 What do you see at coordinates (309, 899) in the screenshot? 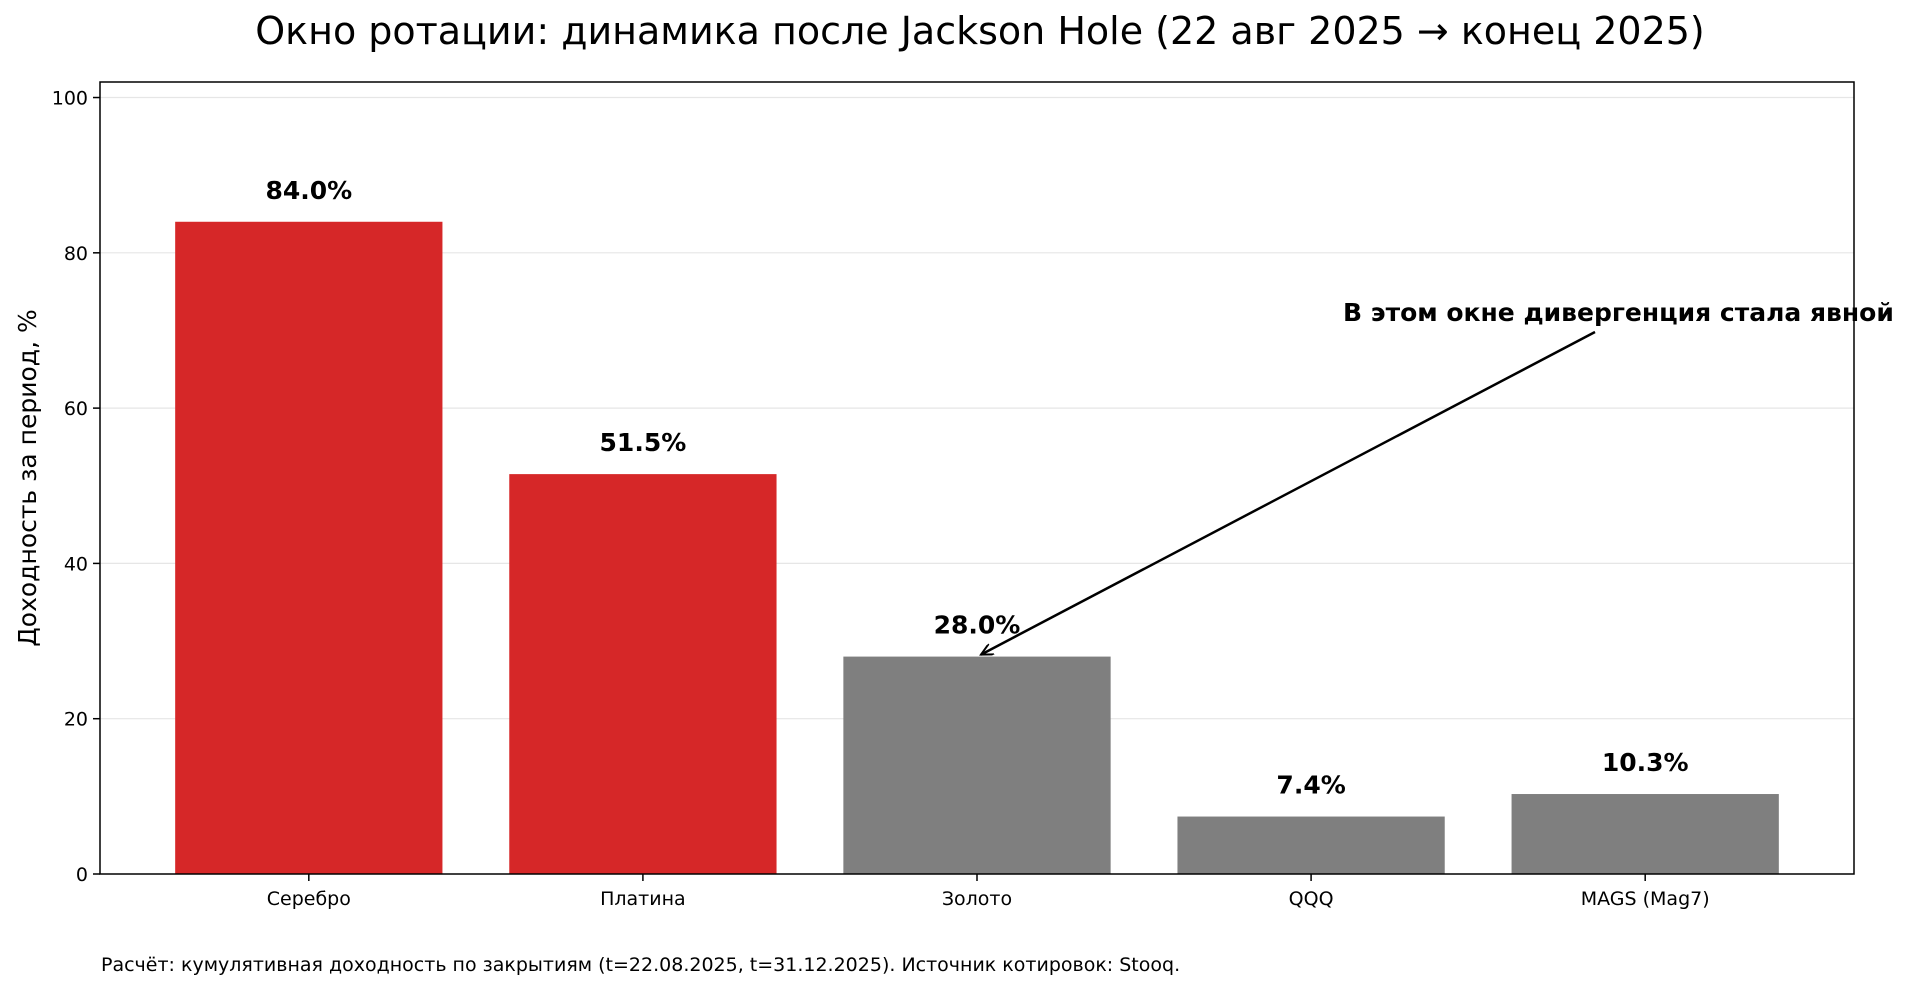
I see `x-tick-label: Серебро` at bounding box center [309, 899].